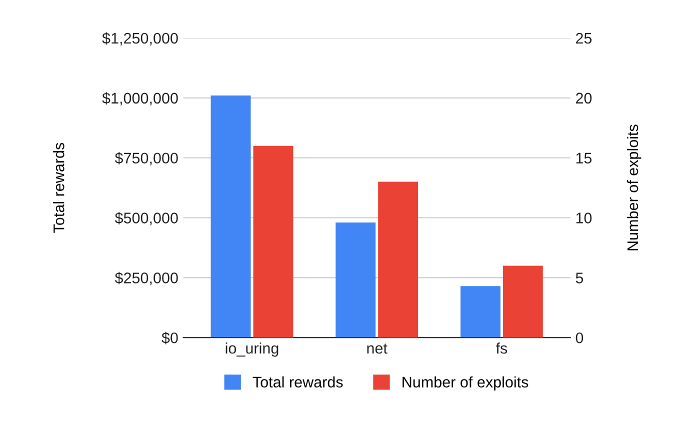 This screenshot has width=679, height=422. I want to click on legend-label: Number of exploits, so click(465, 383).